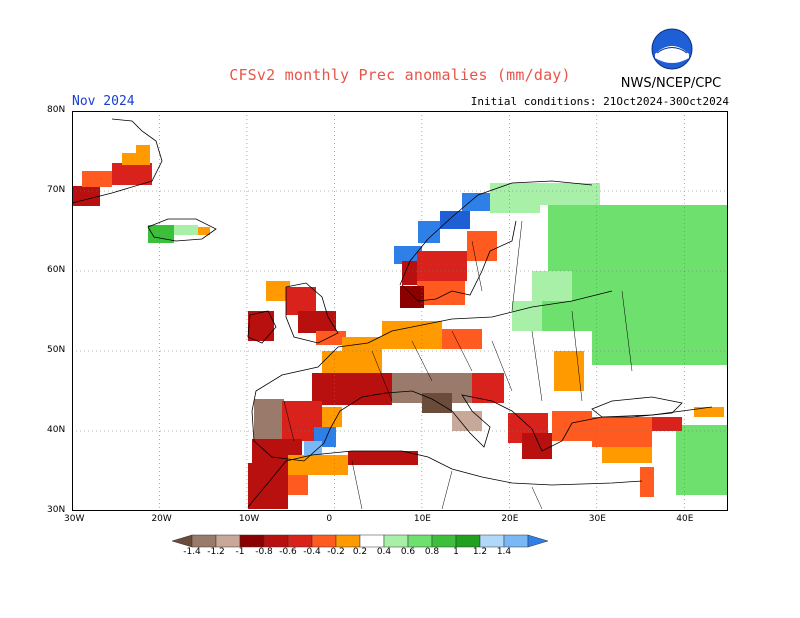 This screenshot has width=800, height=618. Describe the element at coordinates (56, 430) in the screenshot. I see `lat-tick-label: 40N` at that location.